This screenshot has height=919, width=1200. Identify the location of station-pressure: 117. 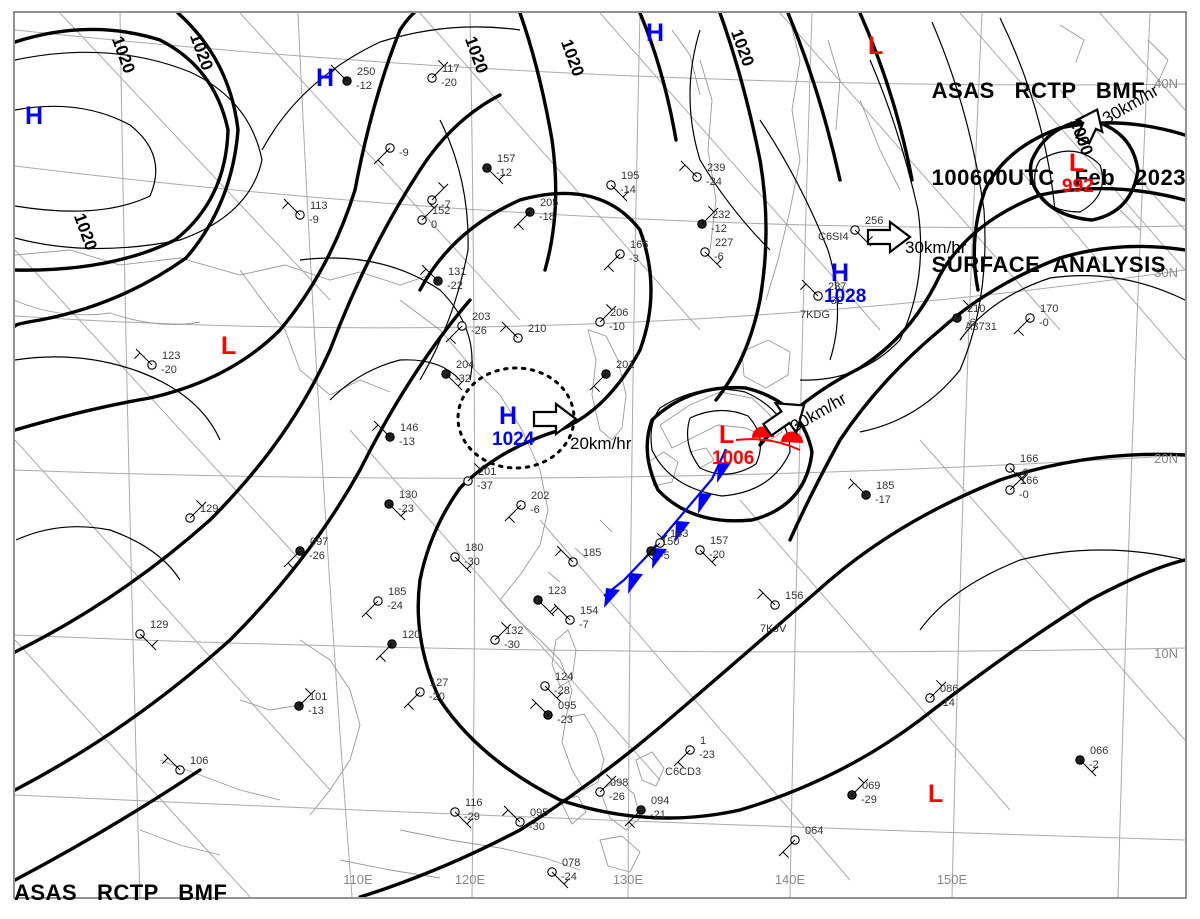
(451, 69).